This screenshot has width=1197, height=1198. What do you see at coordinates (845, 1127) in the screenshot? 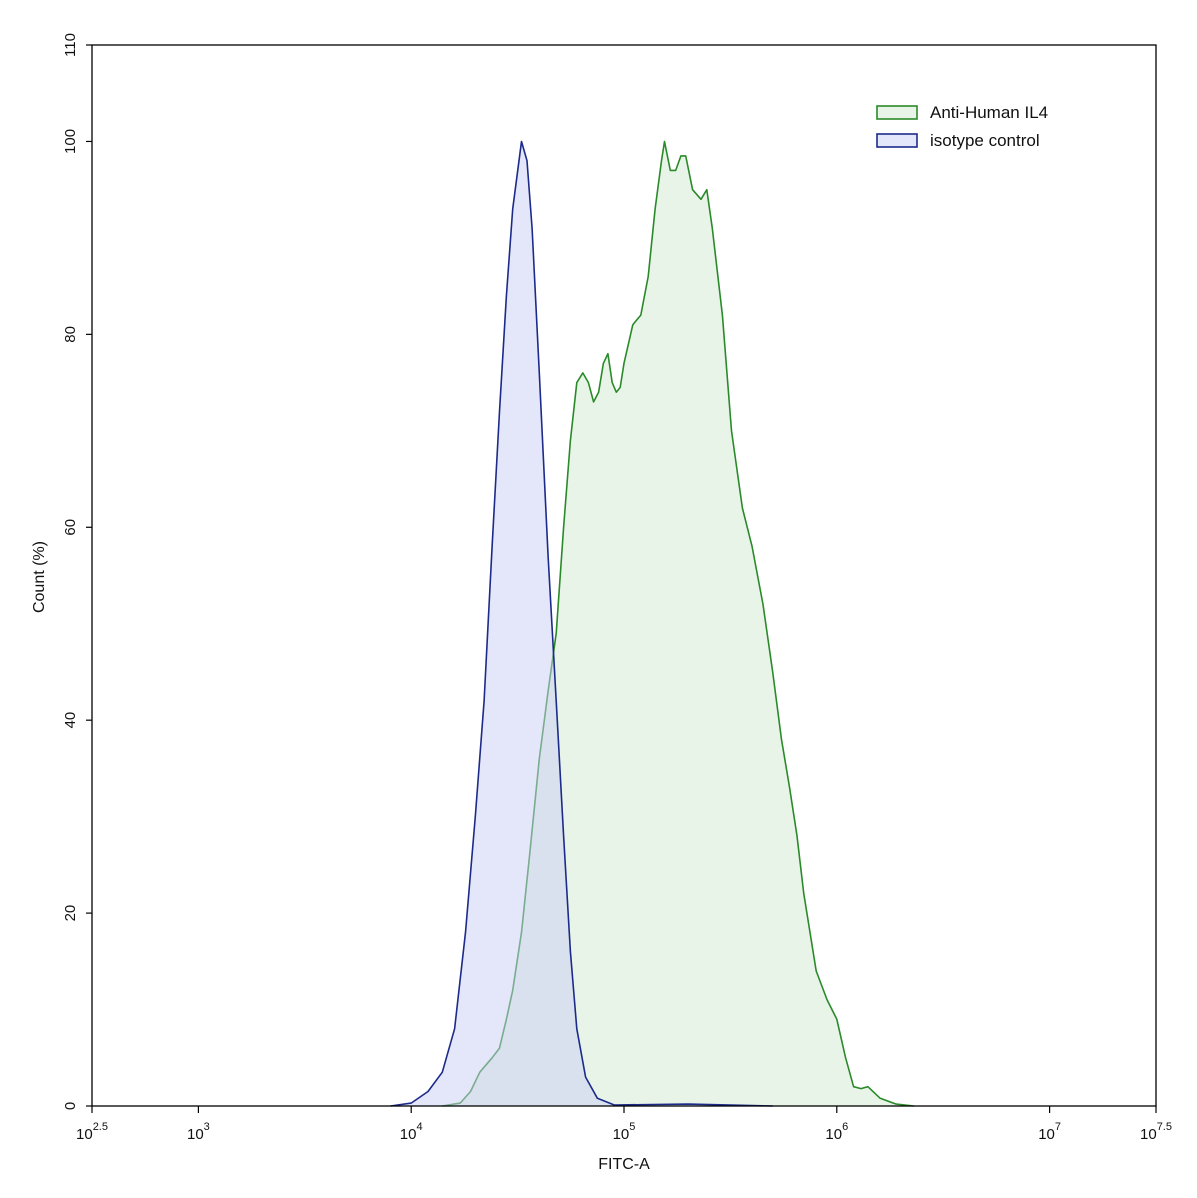
I see `x-tick-exponent: 6` at bounding box center [845, 1127].